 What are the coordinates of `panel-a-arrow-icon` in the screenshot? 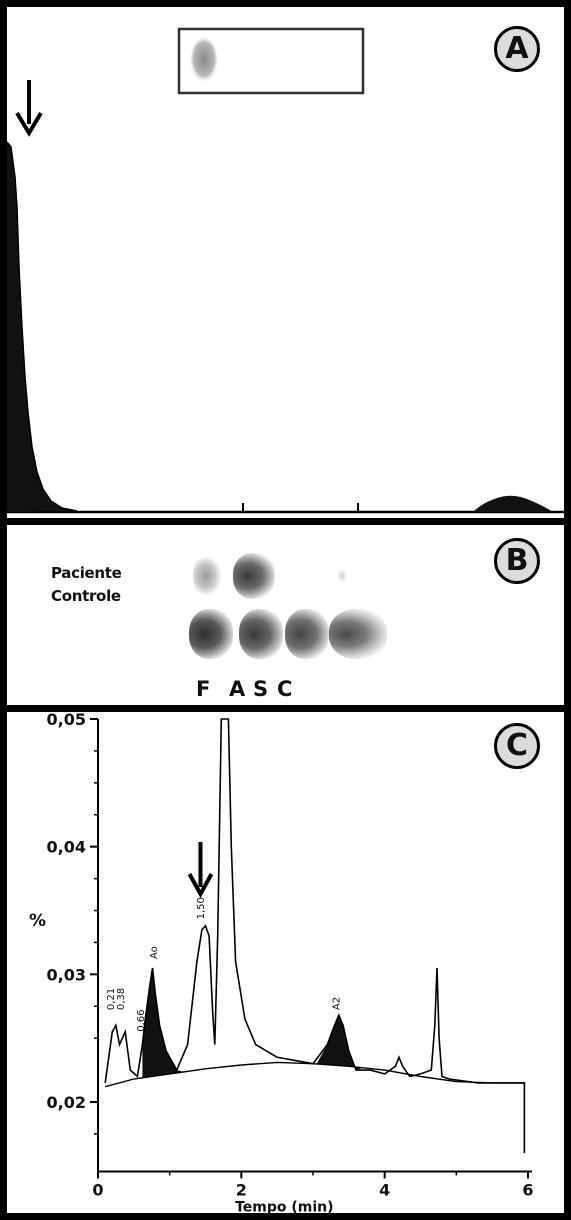 It's located at (29, 108).